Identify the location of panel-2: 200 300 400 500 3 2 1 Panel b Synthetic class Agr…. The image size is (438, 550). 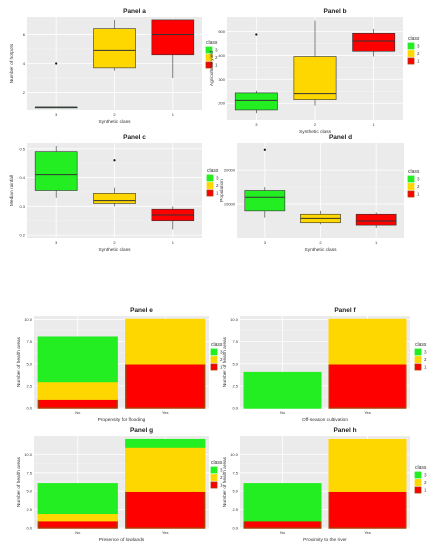
(314, 71).